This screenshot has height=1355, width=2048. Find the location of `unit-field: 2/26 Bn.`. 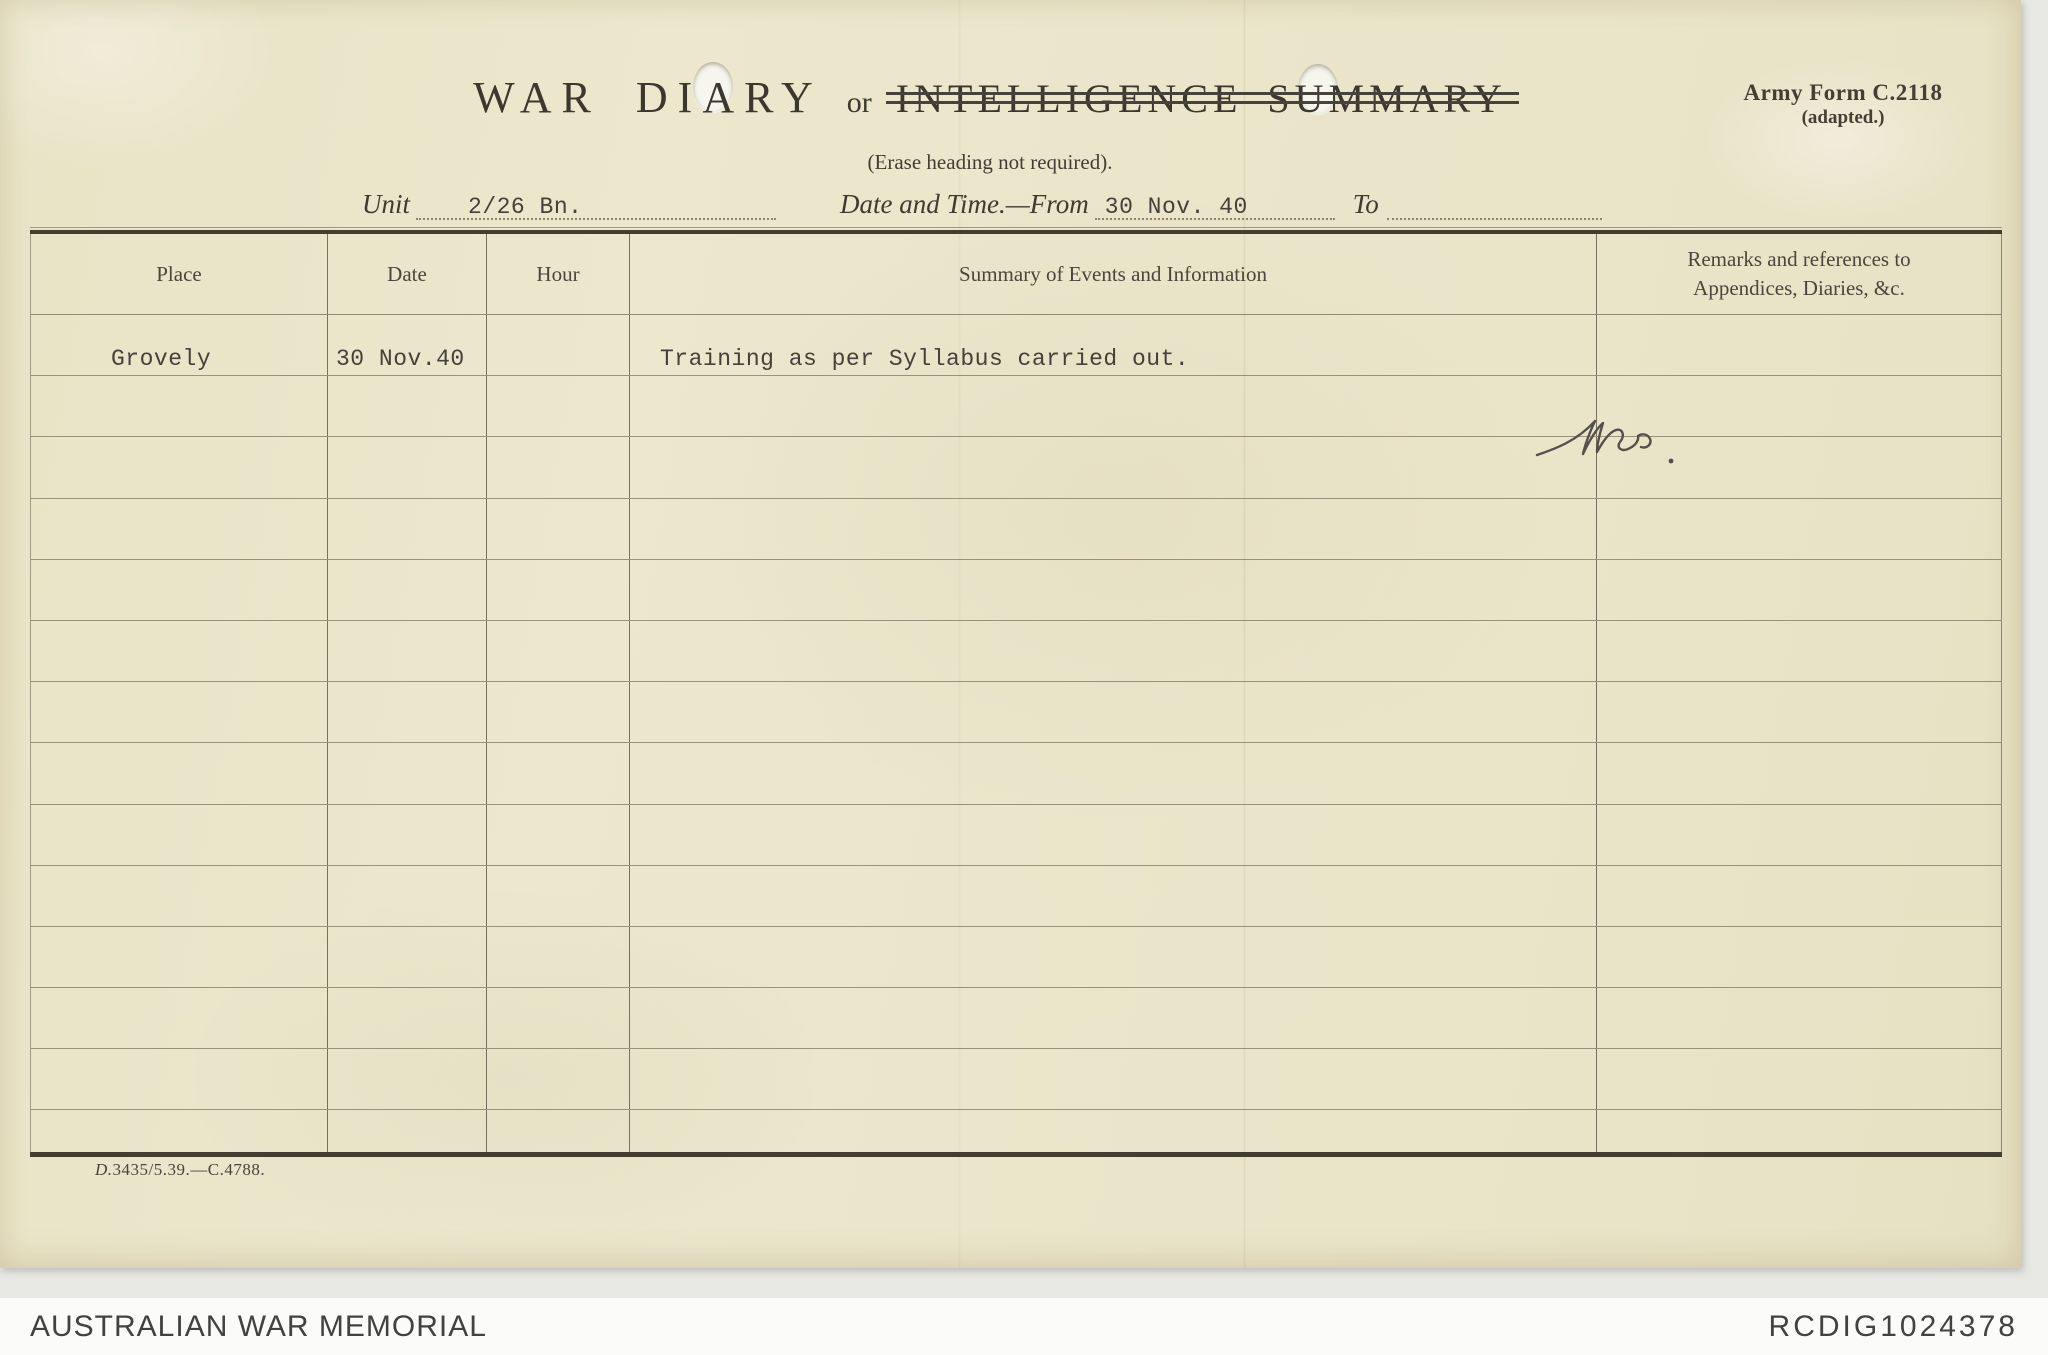

unit-field: 2/26 Bn. is located at coordinates (596, 205).